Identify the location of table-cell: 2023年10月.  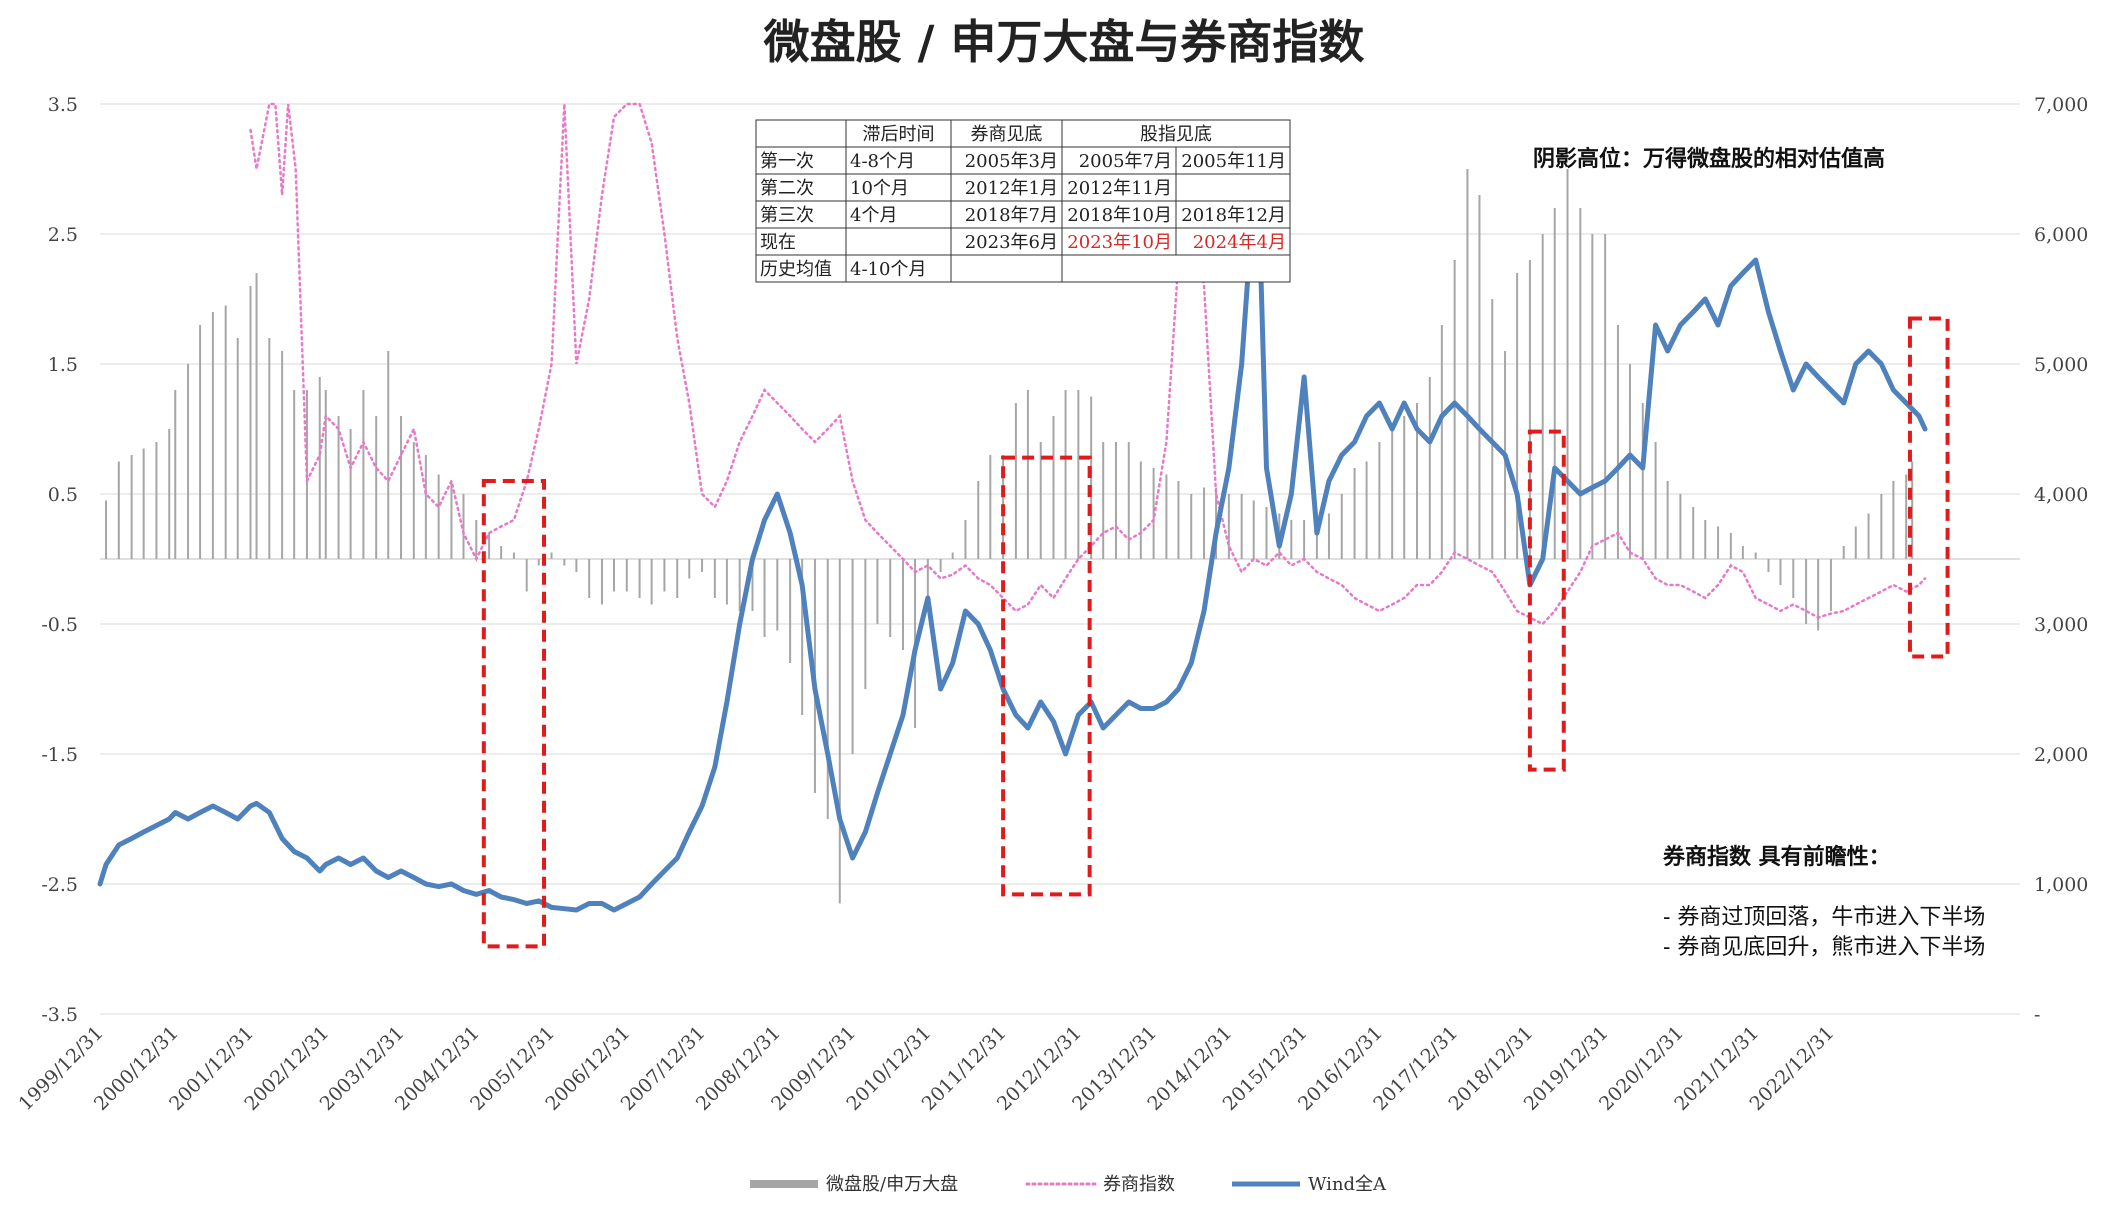
(1119, 242).